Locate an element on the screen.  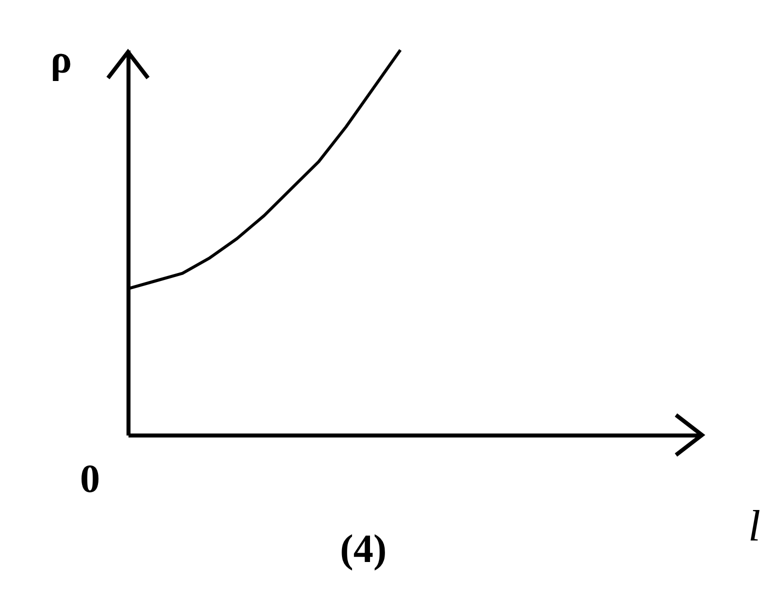
text: 0 is located at coordinates (90, 478).